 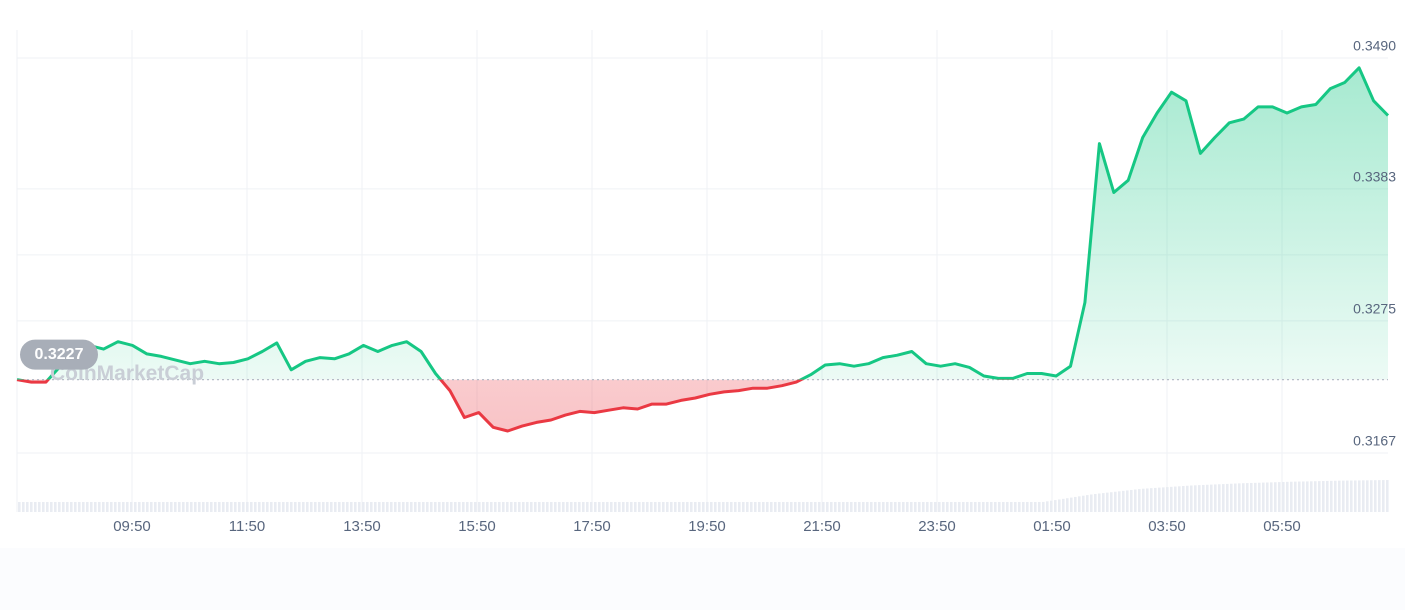 I want to click on x-tick-label: 01:50, so click(x=1052, y=526).